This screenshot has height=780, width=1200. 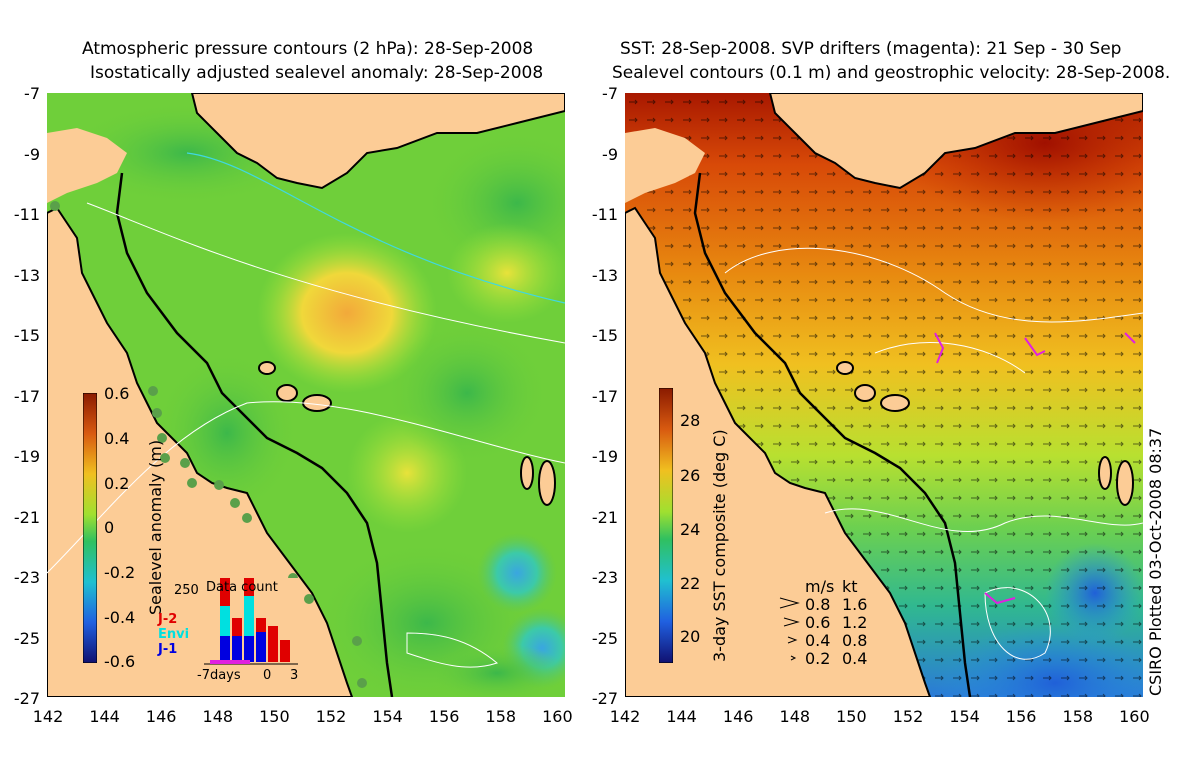 I want to click on left-colorbar-label: Sealevel anomaly (m), so click(x=155, y=527).